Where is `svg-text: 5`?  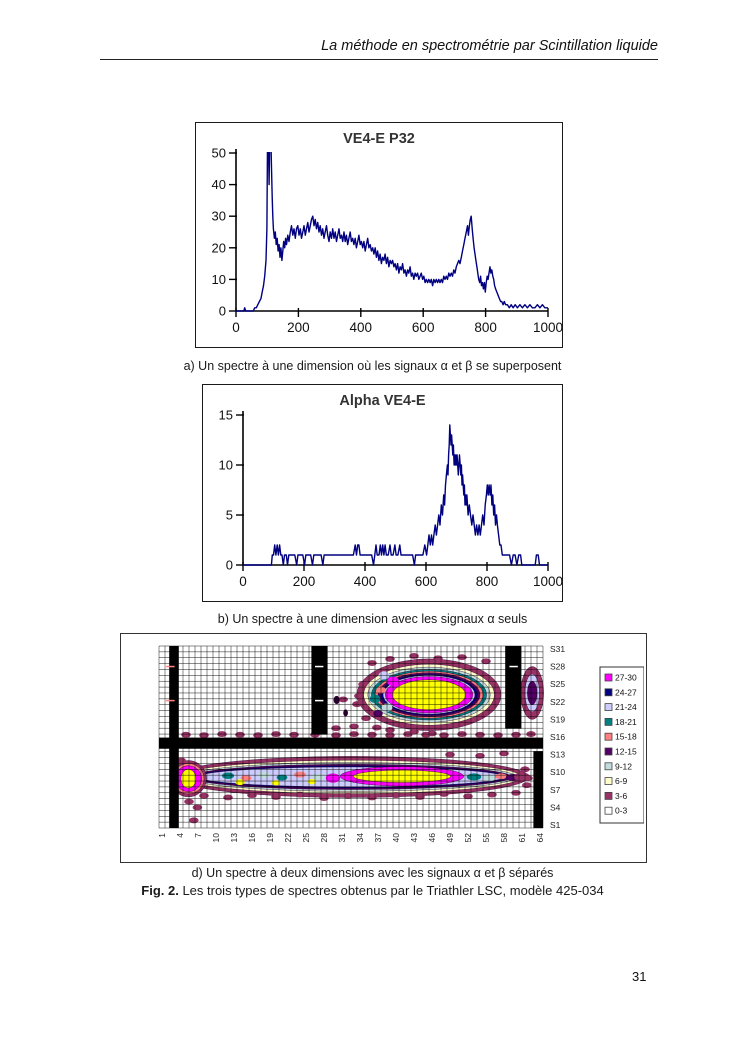 svg-text: 5 is located at coordinates (229, 515).